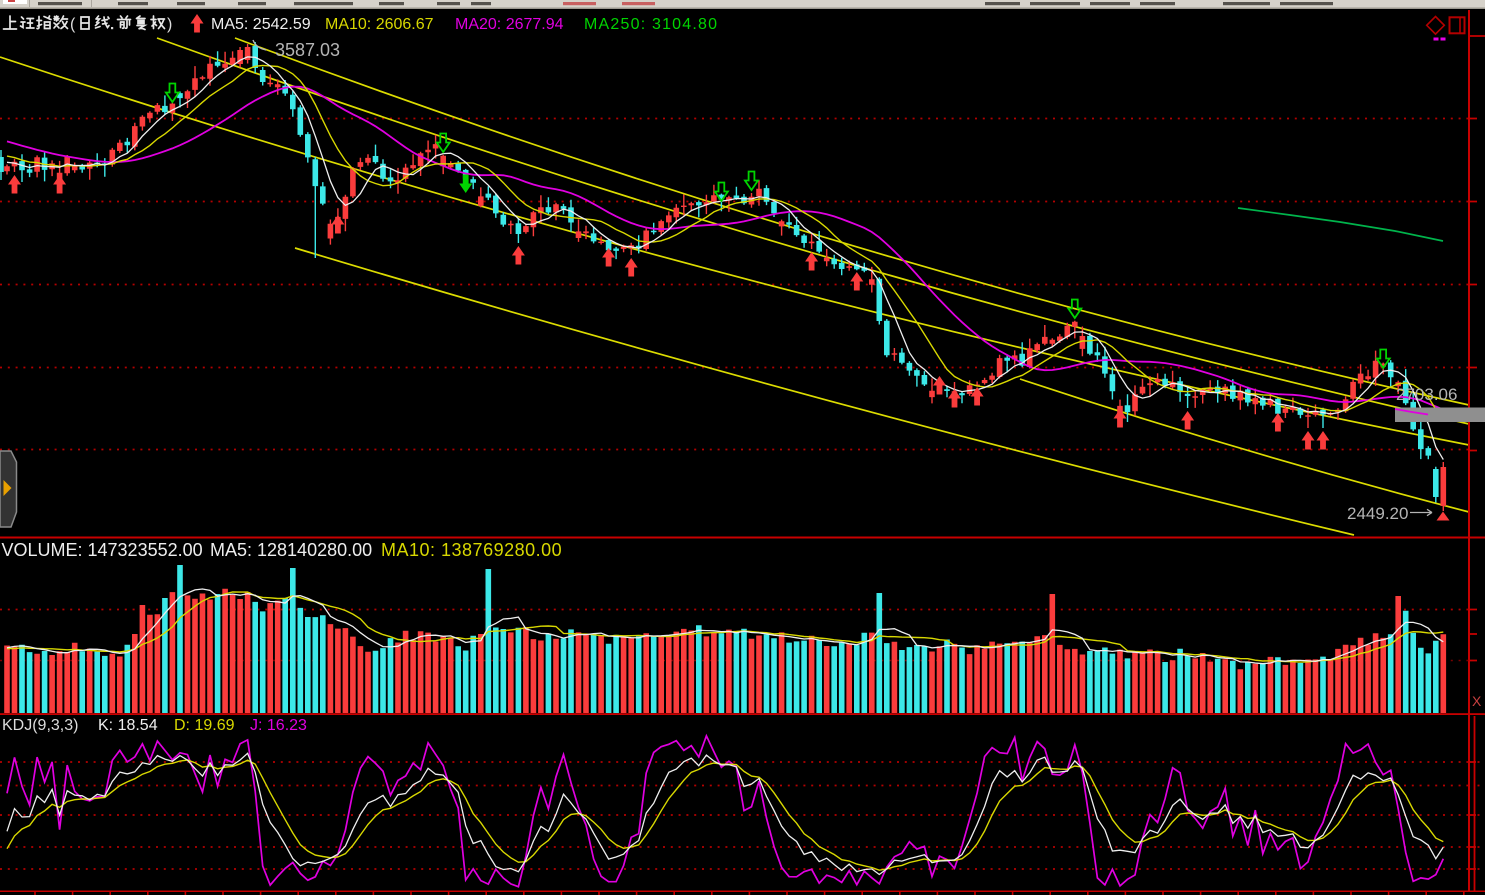 This screenshot has width=1485, height=895. Describe the element at coordinates (471, 550) in the screenshot. I see `svg-text: MA10: 138769280.00` at that location.